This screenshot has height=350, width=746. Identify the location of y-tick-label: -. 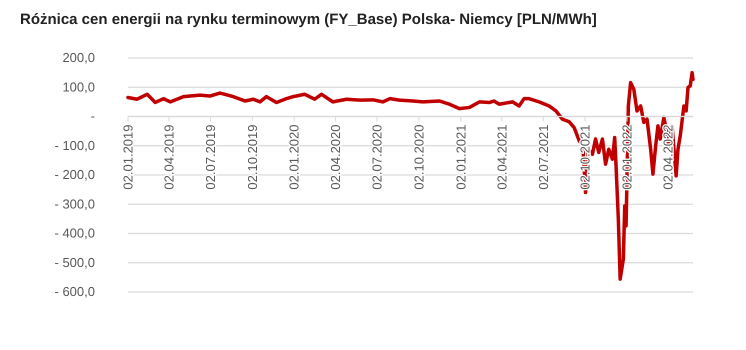
(92, 116).